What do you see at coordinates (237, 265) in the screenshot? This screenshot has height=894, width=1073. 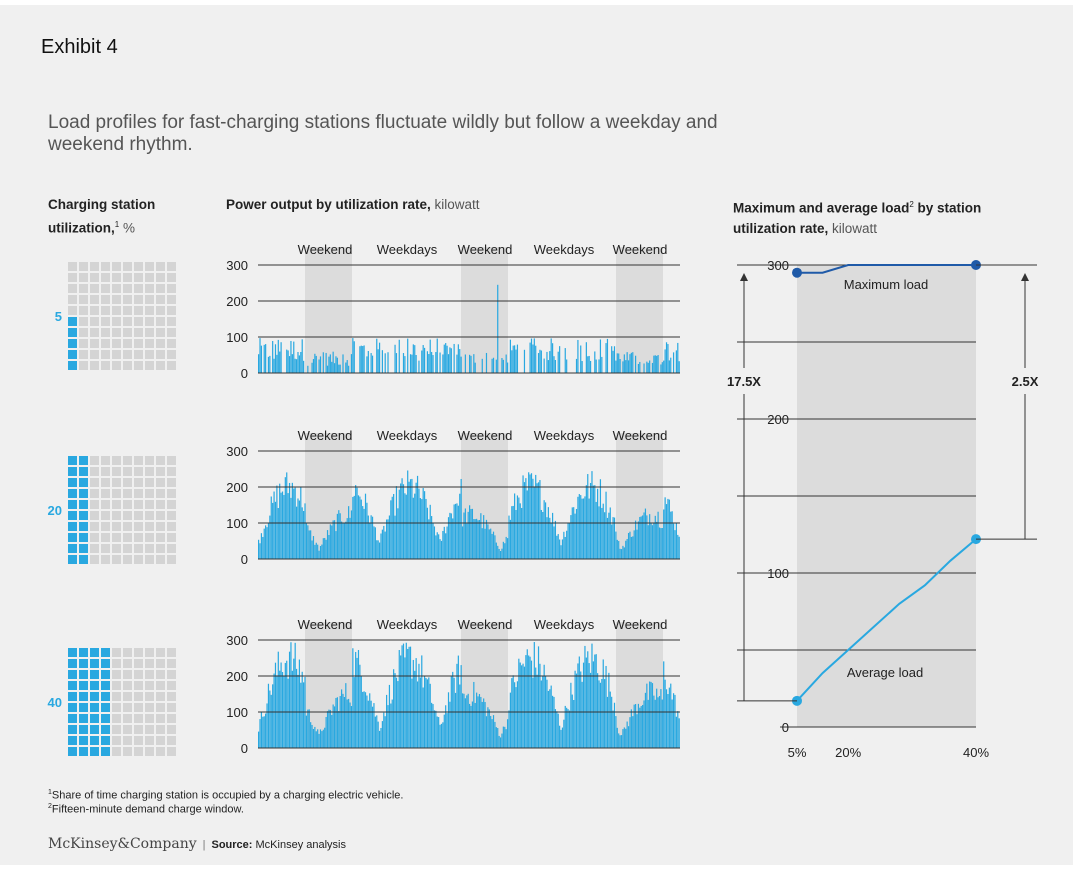 I see `power-ytick: 300` at bounding box center [237, 265].